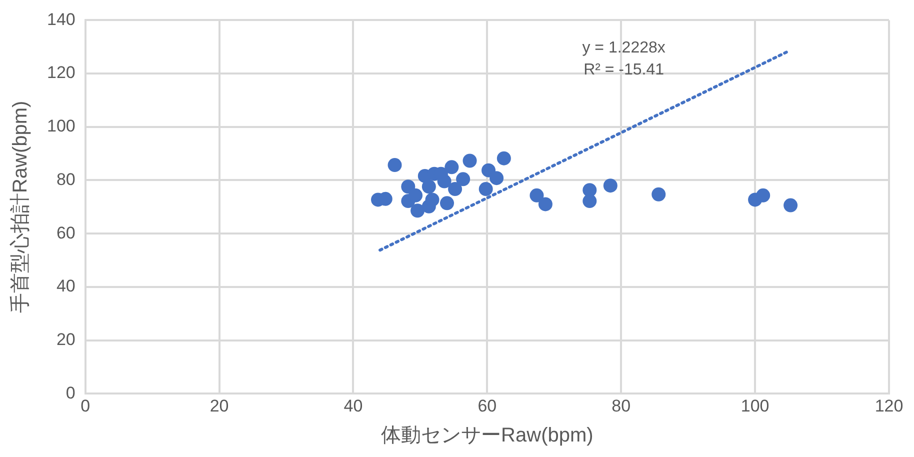  What do you see at coordinates (624, 70) in the screenshot?
I see `annotation: R² = -15.41` at bounding box center [624, 70].